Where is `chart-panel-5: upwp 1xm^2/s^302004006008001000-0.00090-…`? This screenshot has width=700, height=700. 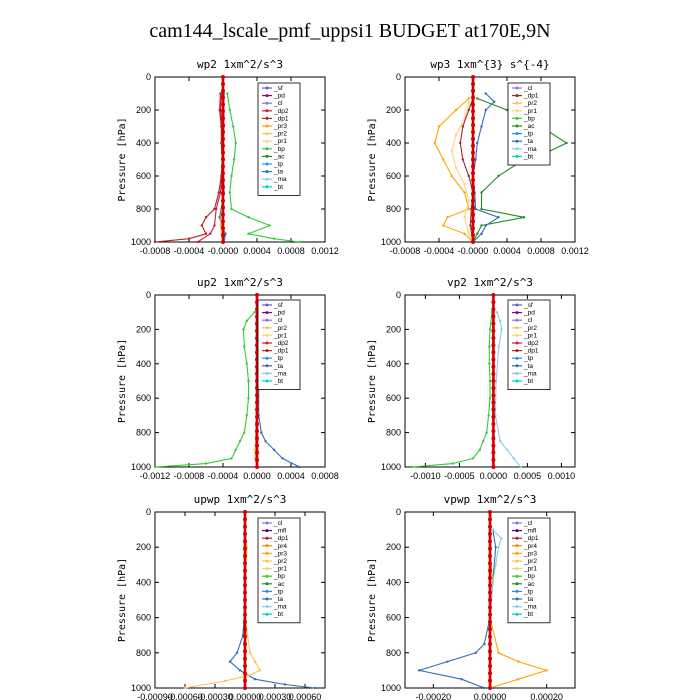 chart-panel-5: upwp 1xm^2/s^302004006008001000-0.00090-… is located at coordinates (221, 596).